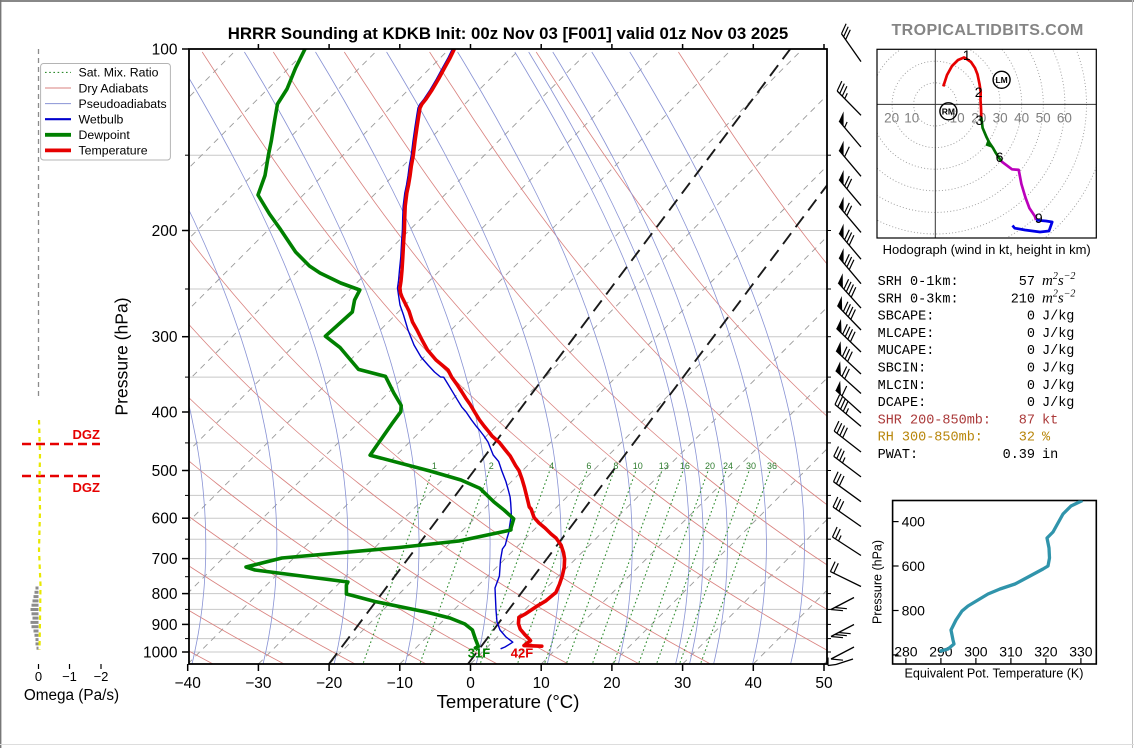 The image size is (1134, 753). I want to click on svg-text: 3, so click(980, 120).